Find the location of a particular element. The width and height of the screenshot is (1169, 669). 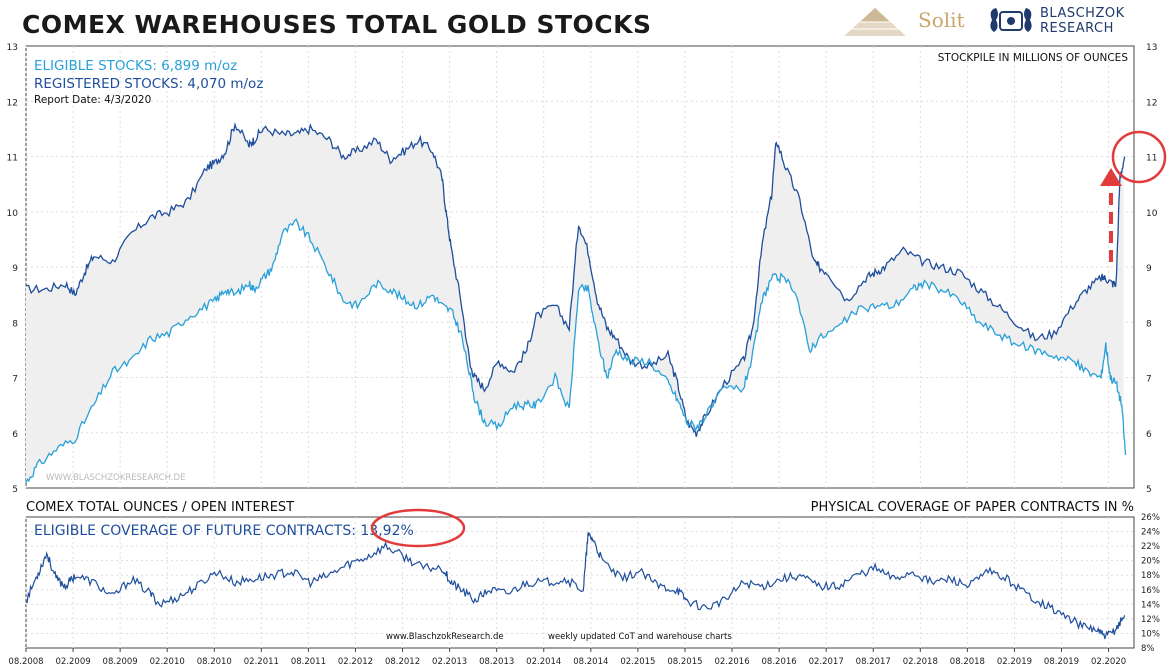

bottom-y-tick-label: 22% is located at coordinates (1150, 547).